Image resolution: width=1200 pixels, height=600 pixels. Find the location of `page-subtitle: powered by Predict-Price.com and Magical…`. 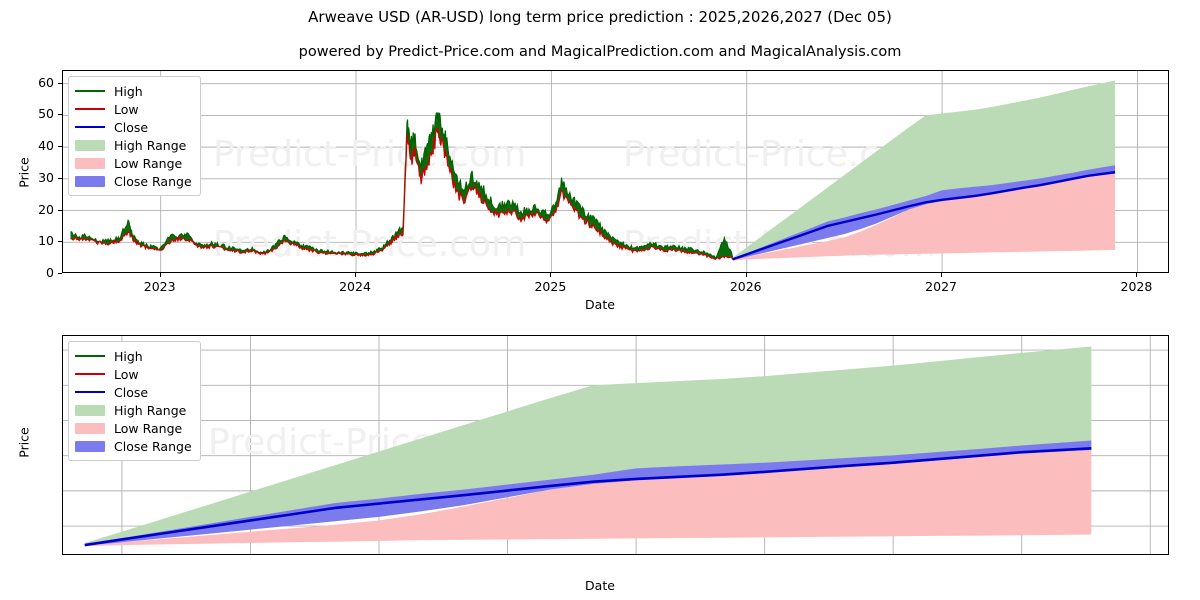

page-subtitle: powered by Predict-Price.com and Magical… is located at coordinates (600, 52).